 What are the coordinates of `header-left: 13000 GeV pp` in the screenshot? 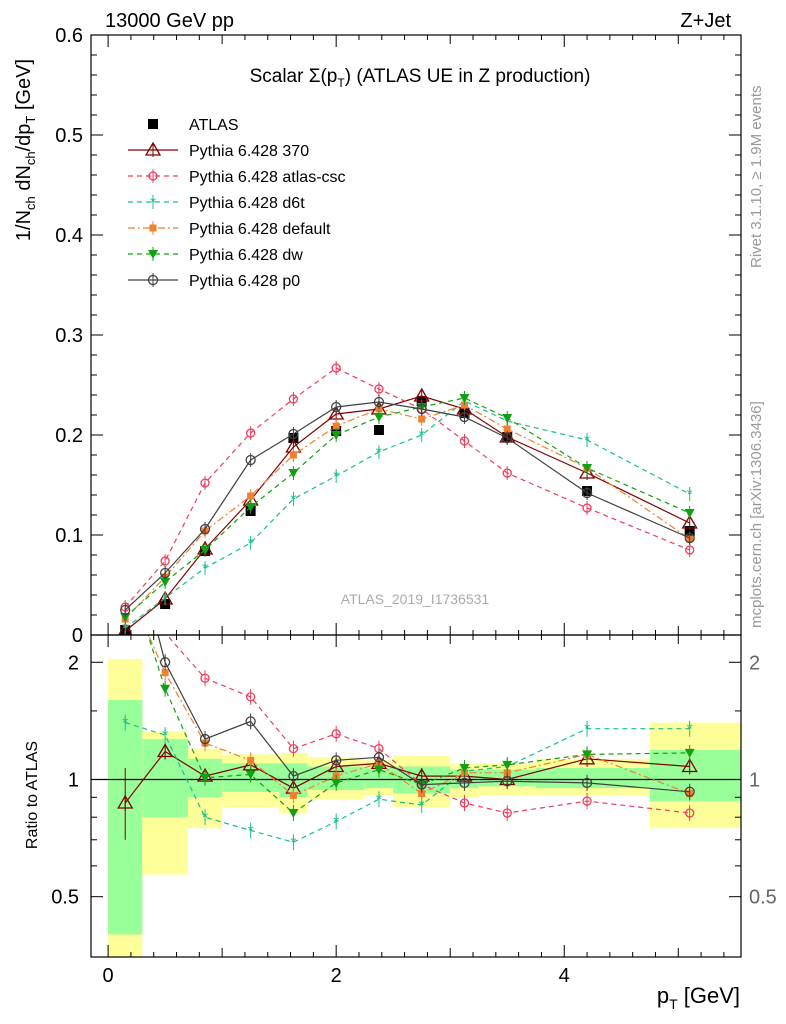 It's located at (169, 21).